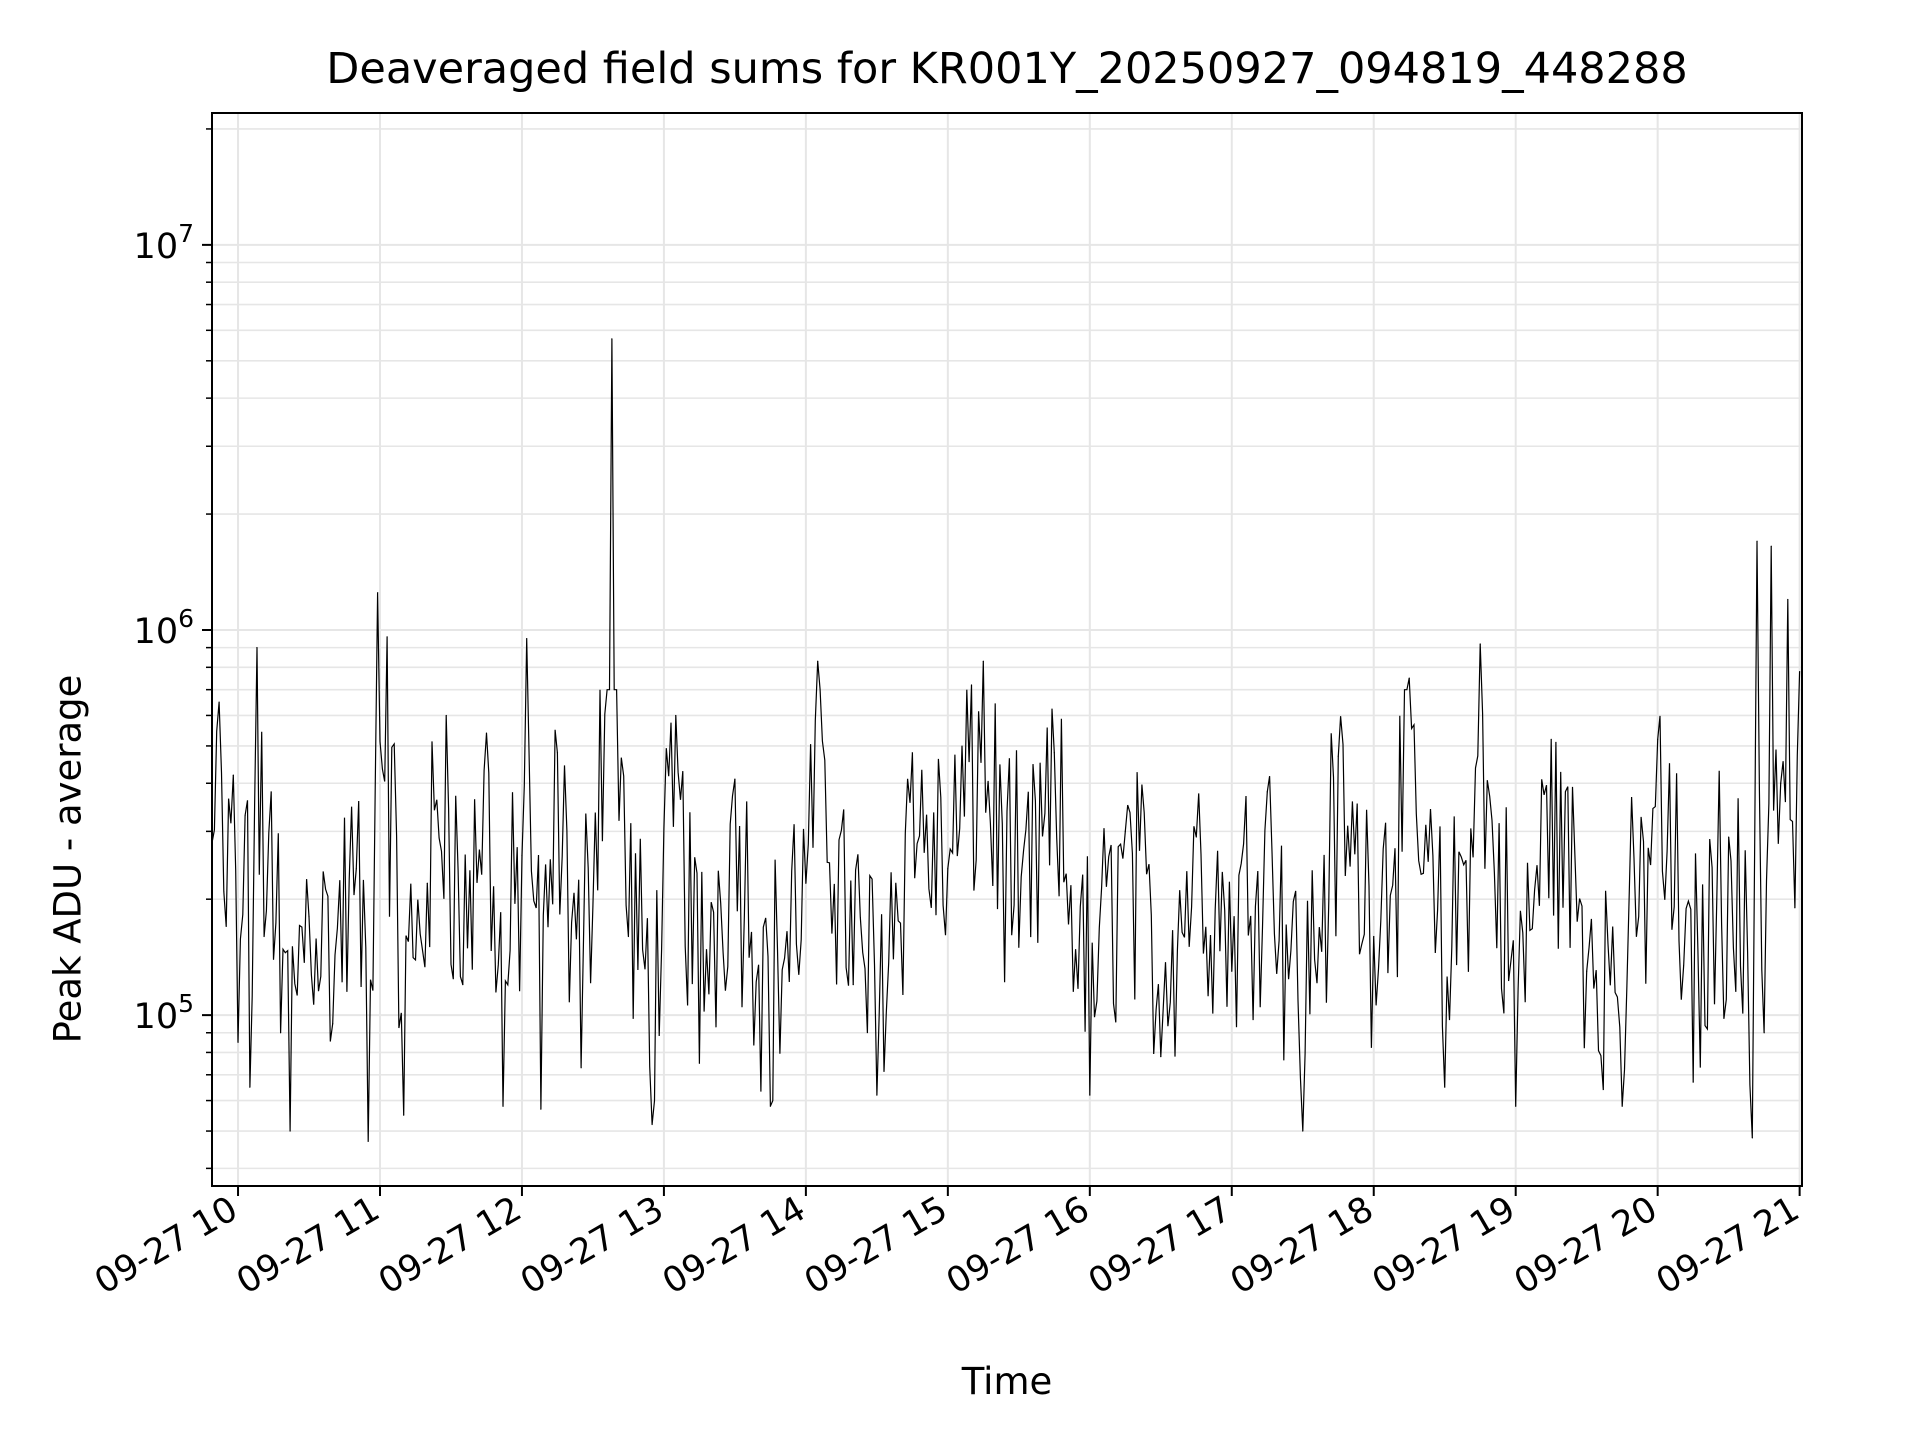 This screenshot has height=1440, width=1920. What do you see at coordinates (1160, 1245) in the screenshot?
I see `x-tick-label: 09-27 17` at bounding box center [1160, 1245].